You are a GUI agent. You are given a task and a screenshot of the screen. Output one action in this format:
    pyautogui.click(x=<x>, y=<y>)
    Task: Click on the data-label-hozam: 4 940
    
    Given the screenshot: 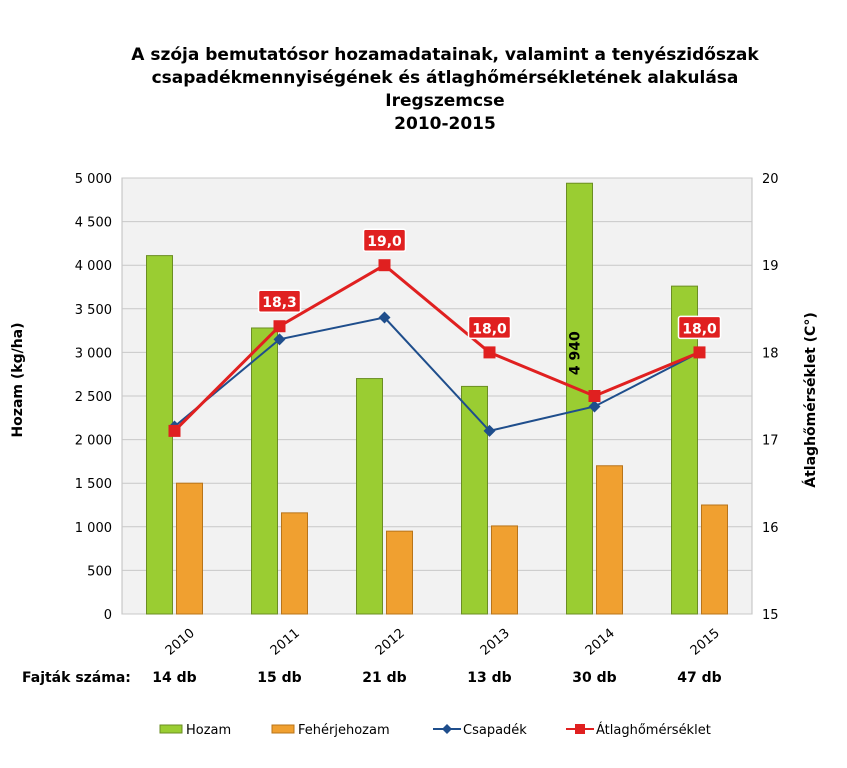 What is the action you would take?
    pyautogui.click(x=576, y=353)
    